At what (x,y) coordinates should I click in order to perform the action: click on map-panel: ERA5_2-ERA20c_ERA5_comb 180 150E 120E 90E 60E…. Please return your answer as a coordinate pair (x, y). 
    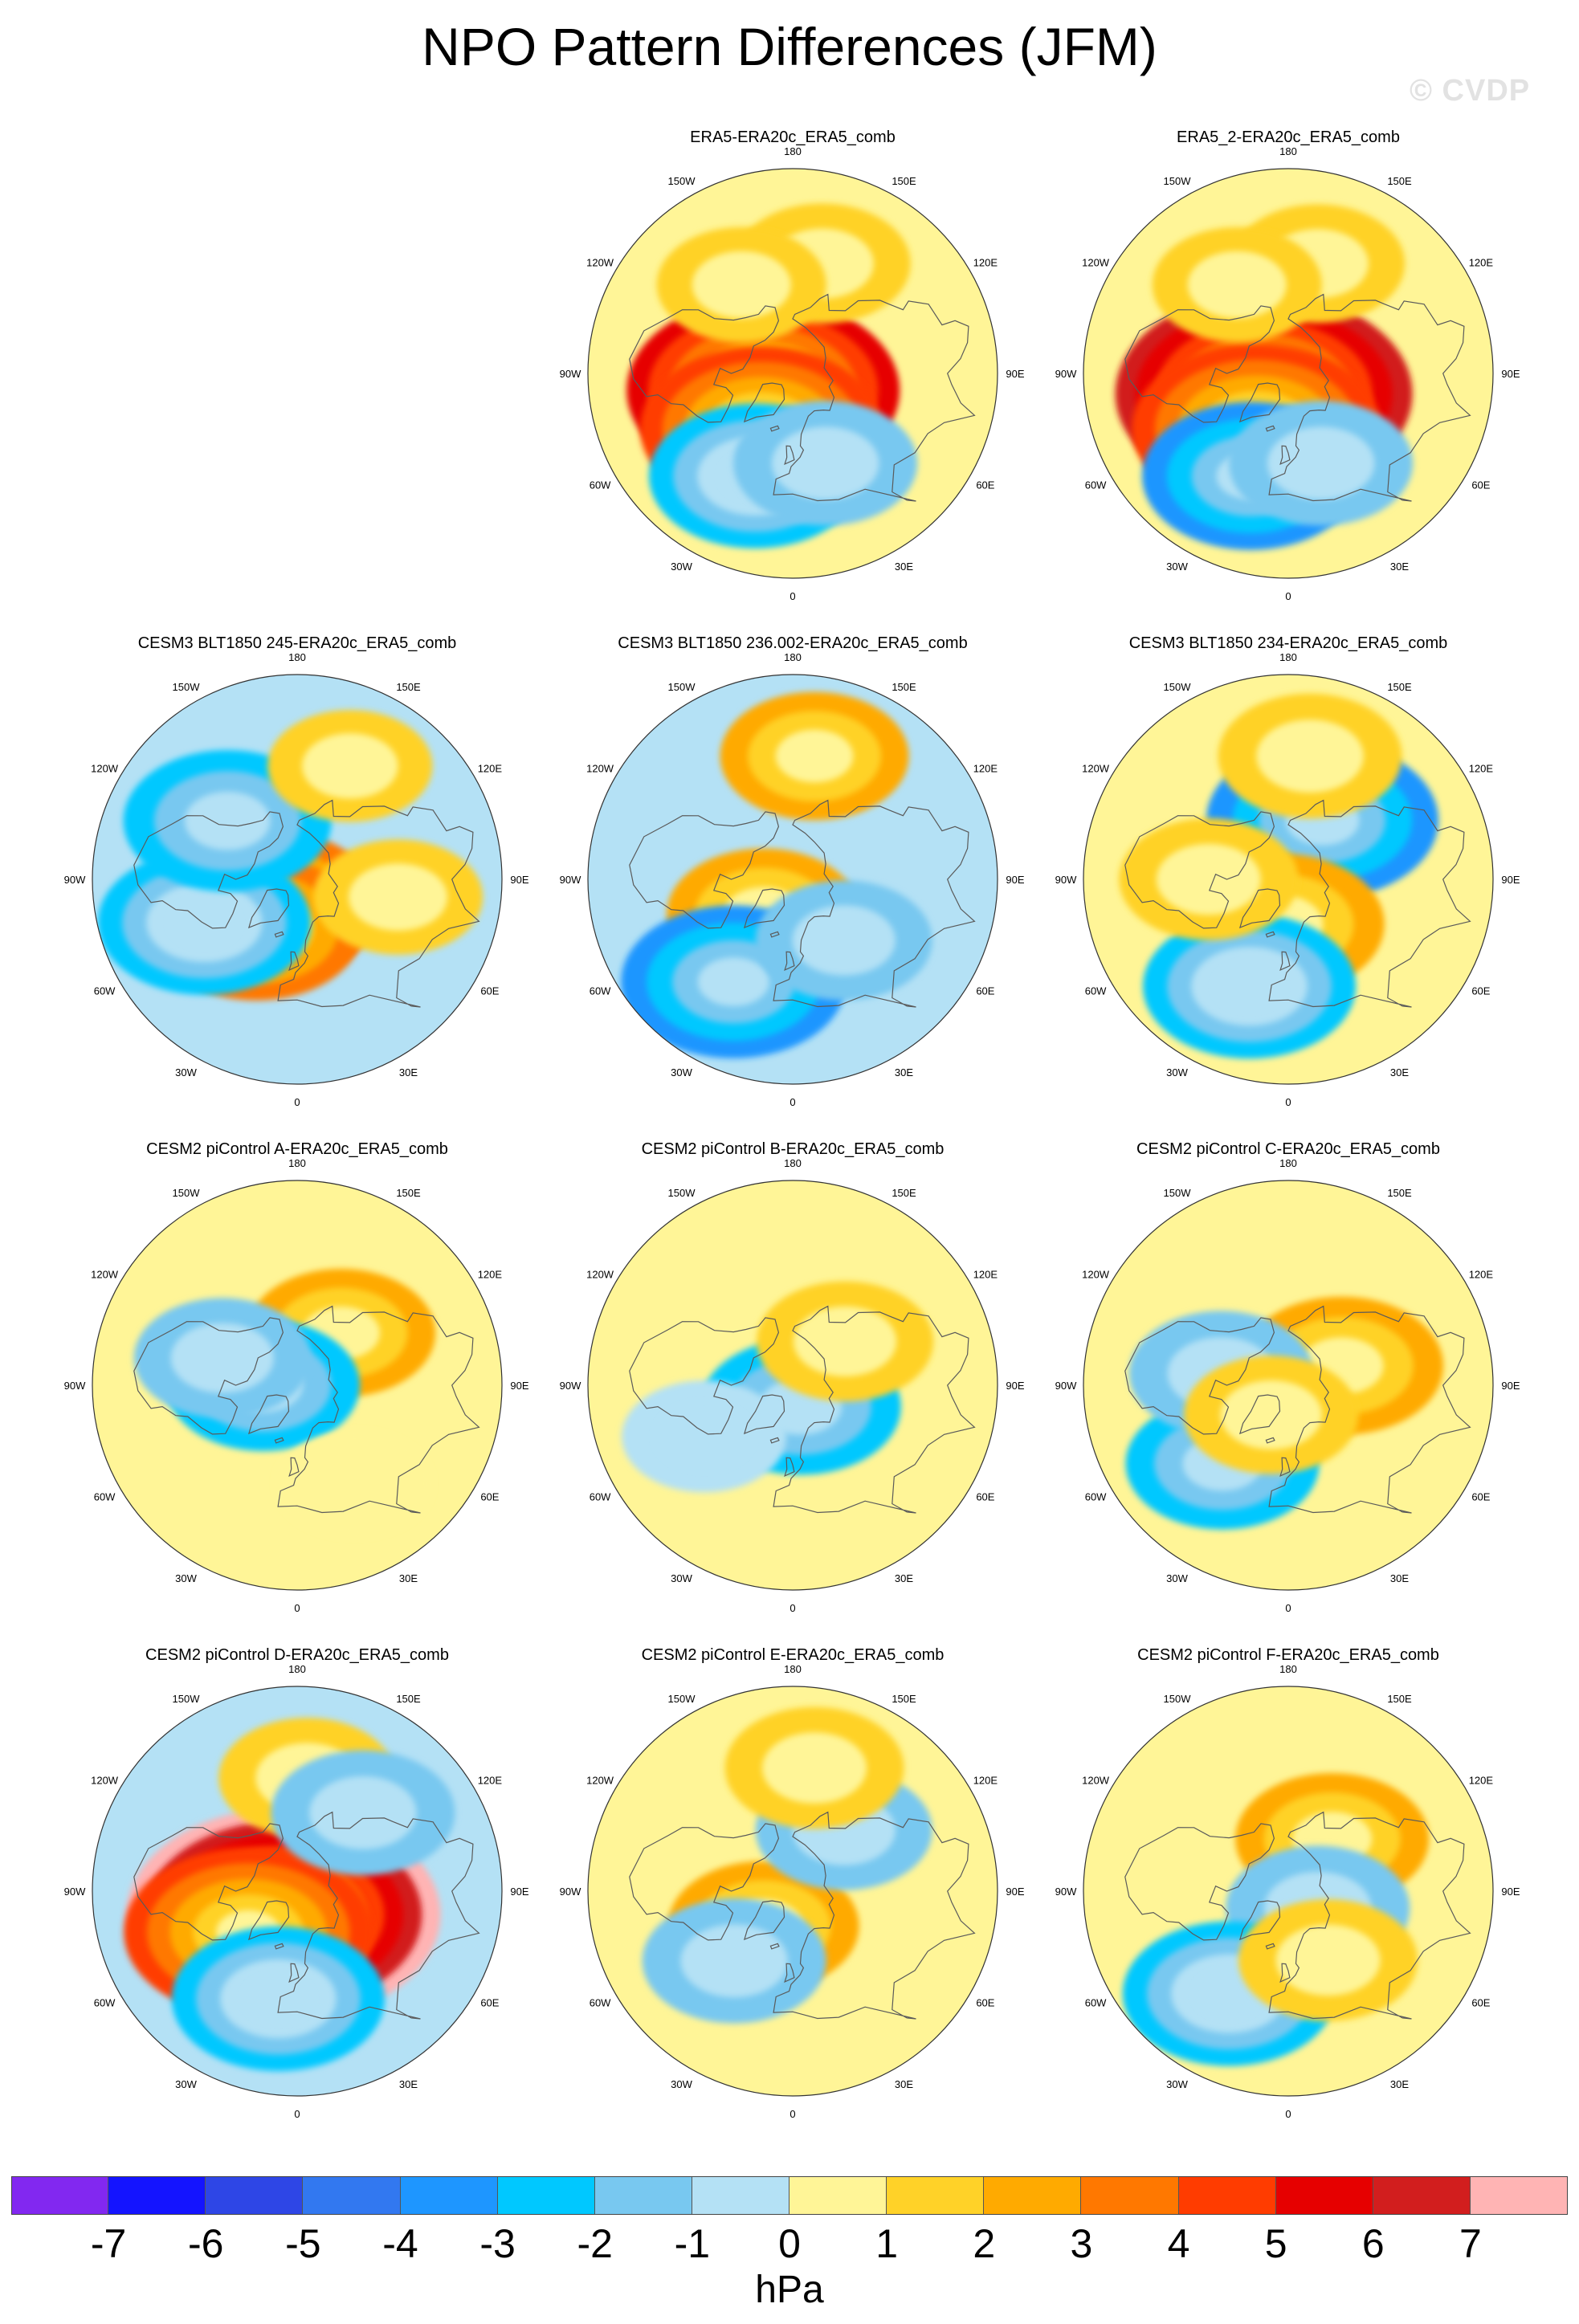
    Looking at the image, I should click on (1287, 376).